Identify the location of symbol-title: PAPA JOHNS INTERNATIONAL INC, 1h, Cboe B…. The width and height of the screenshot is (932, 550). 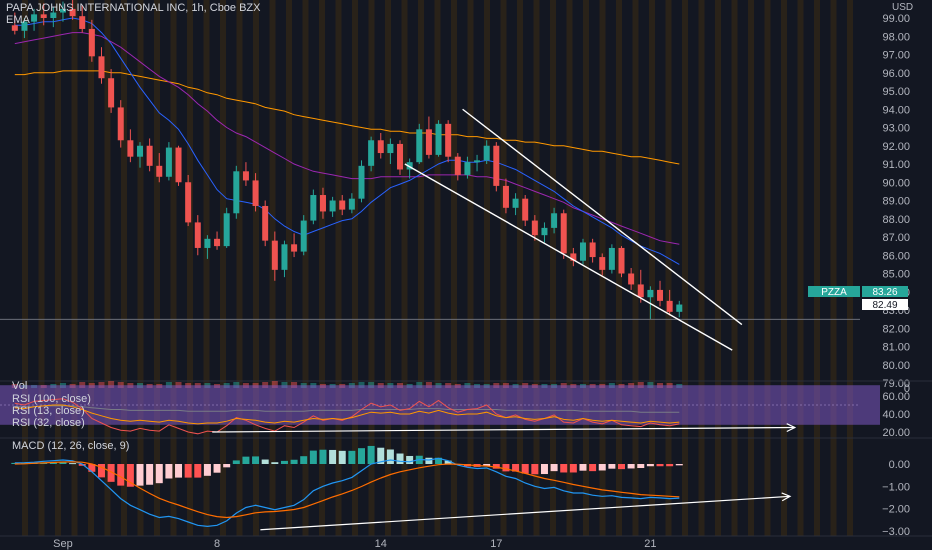
(133, 8).